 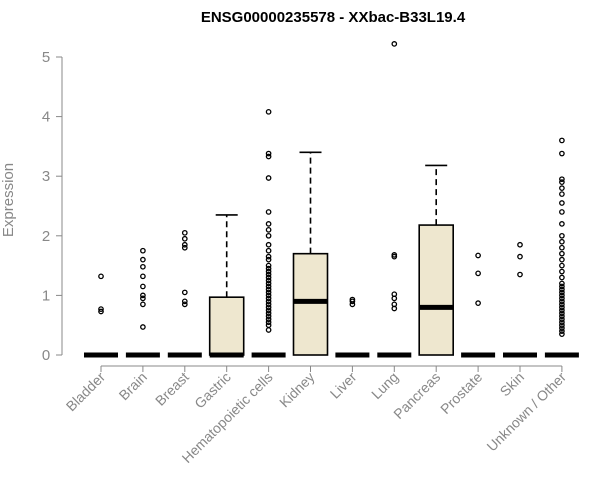 I want to click on x-tick-label: Kidney, so click(x=297, y=390).